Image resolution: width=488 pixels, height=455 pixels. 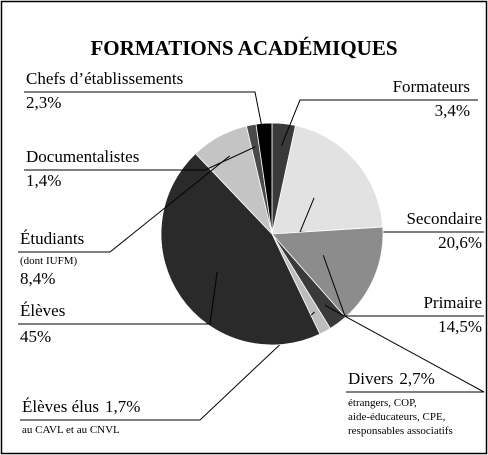 I want to click on category-name: Documentalistes, so click(x=82, y=156).